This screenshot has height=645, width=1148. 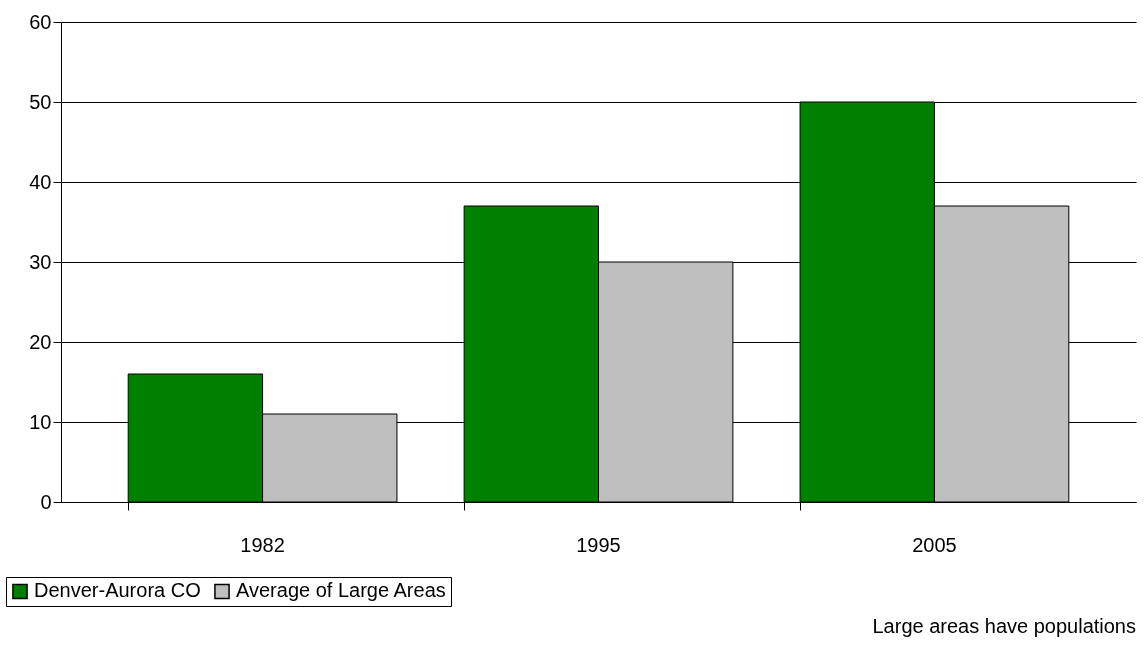 What do you see at coordinates (40, 101) in the screenshot?
I see `y-tick-label: 50` at bounding box center [40, 101].